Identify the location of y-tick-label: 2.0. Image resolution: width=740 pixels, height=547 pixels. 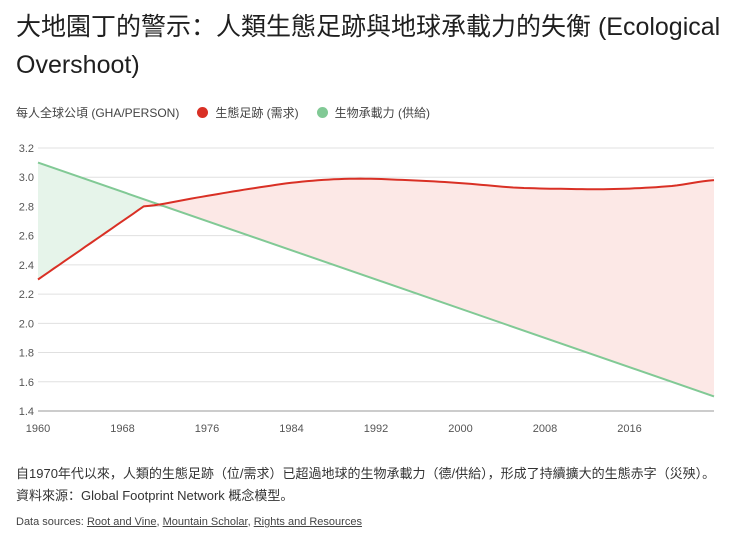
(26, 324).